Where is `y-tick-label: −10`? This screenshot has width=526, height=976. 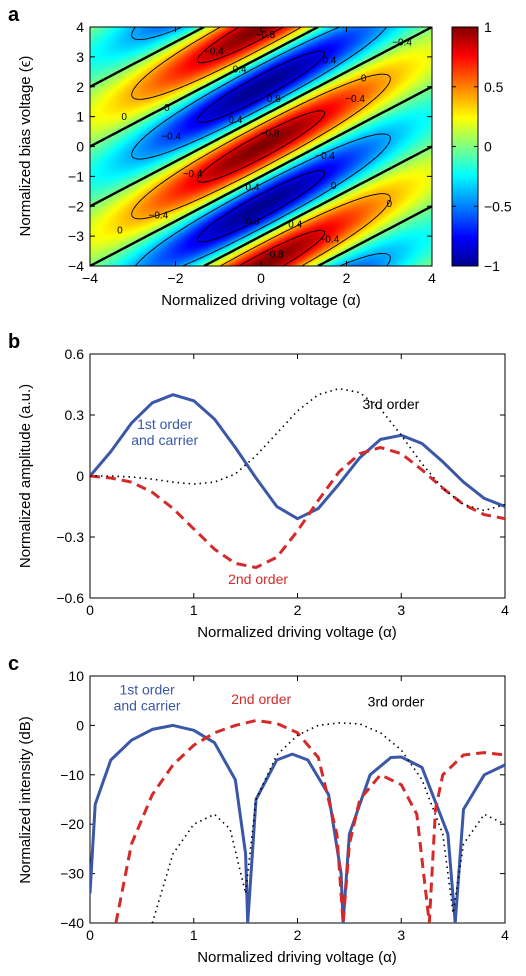
y-tick-label: −10 is located at coordinates (72, 775).